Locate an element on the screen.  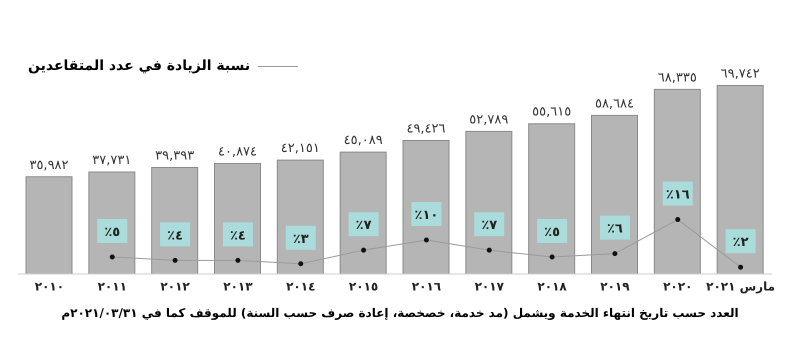
legend-label: نسبة الزيادة في عدد المتقاعدين is located at coordinates (139, 66).